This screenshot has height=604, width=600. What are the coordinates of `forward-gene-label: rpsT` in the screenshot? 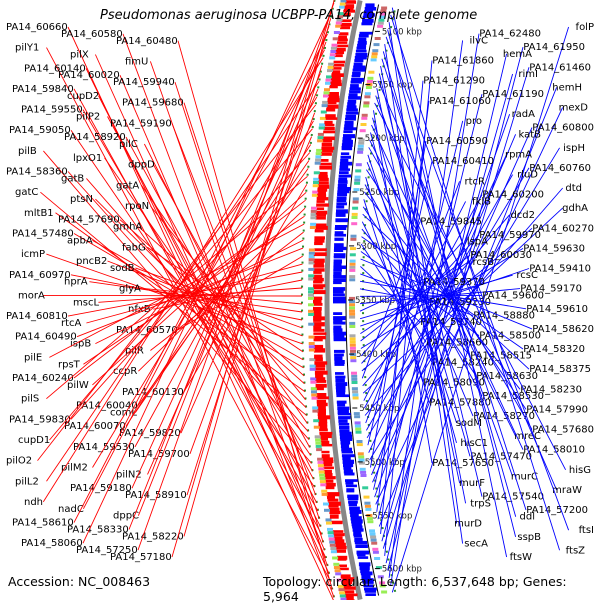 It's located at (69, 364).